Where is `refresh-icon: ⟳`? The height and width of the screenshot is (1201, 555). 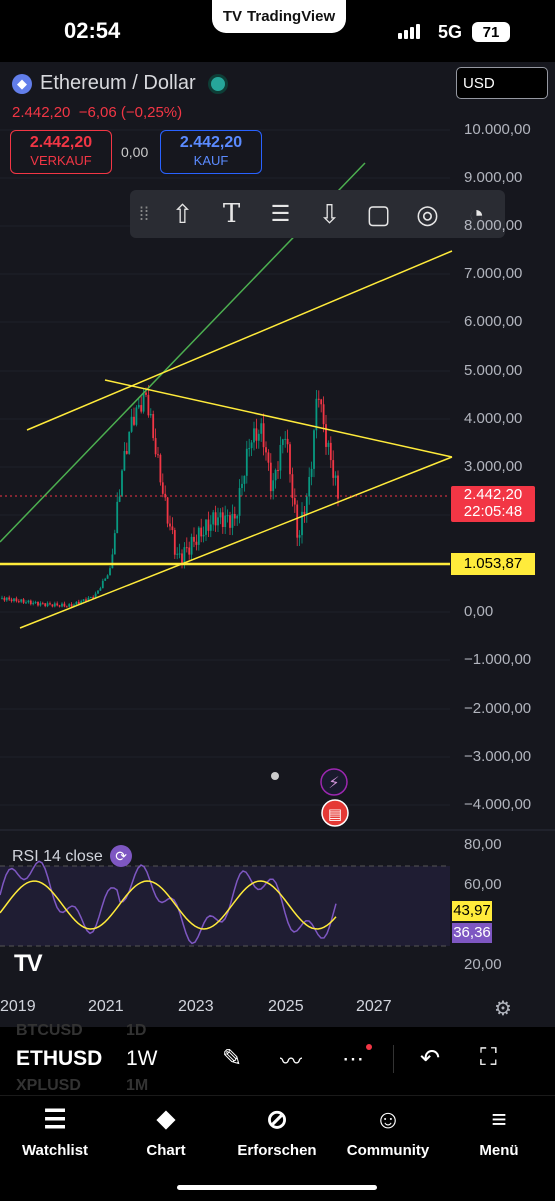 refresh-icon: ⟳ is located at coordinates (121, 856).